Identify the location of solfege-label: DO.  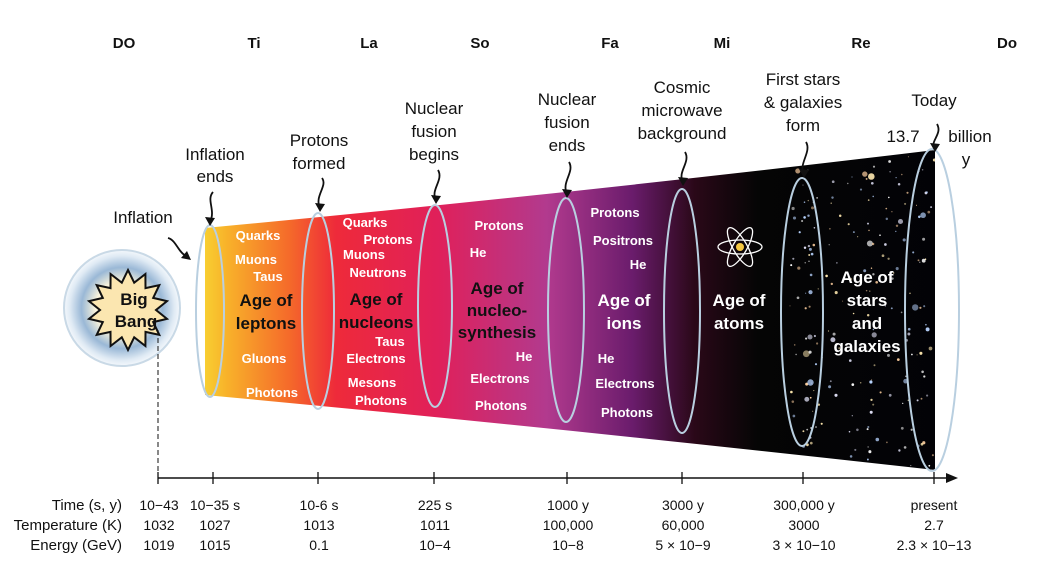
(124, 43).